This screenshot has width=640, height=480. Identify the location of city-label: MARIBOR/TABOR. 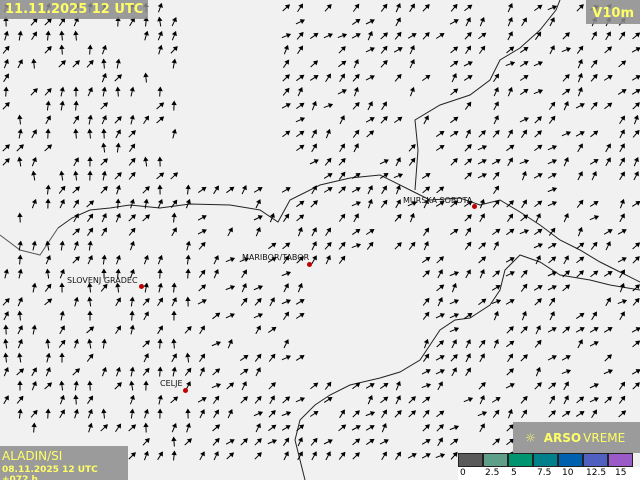
(276, 257).